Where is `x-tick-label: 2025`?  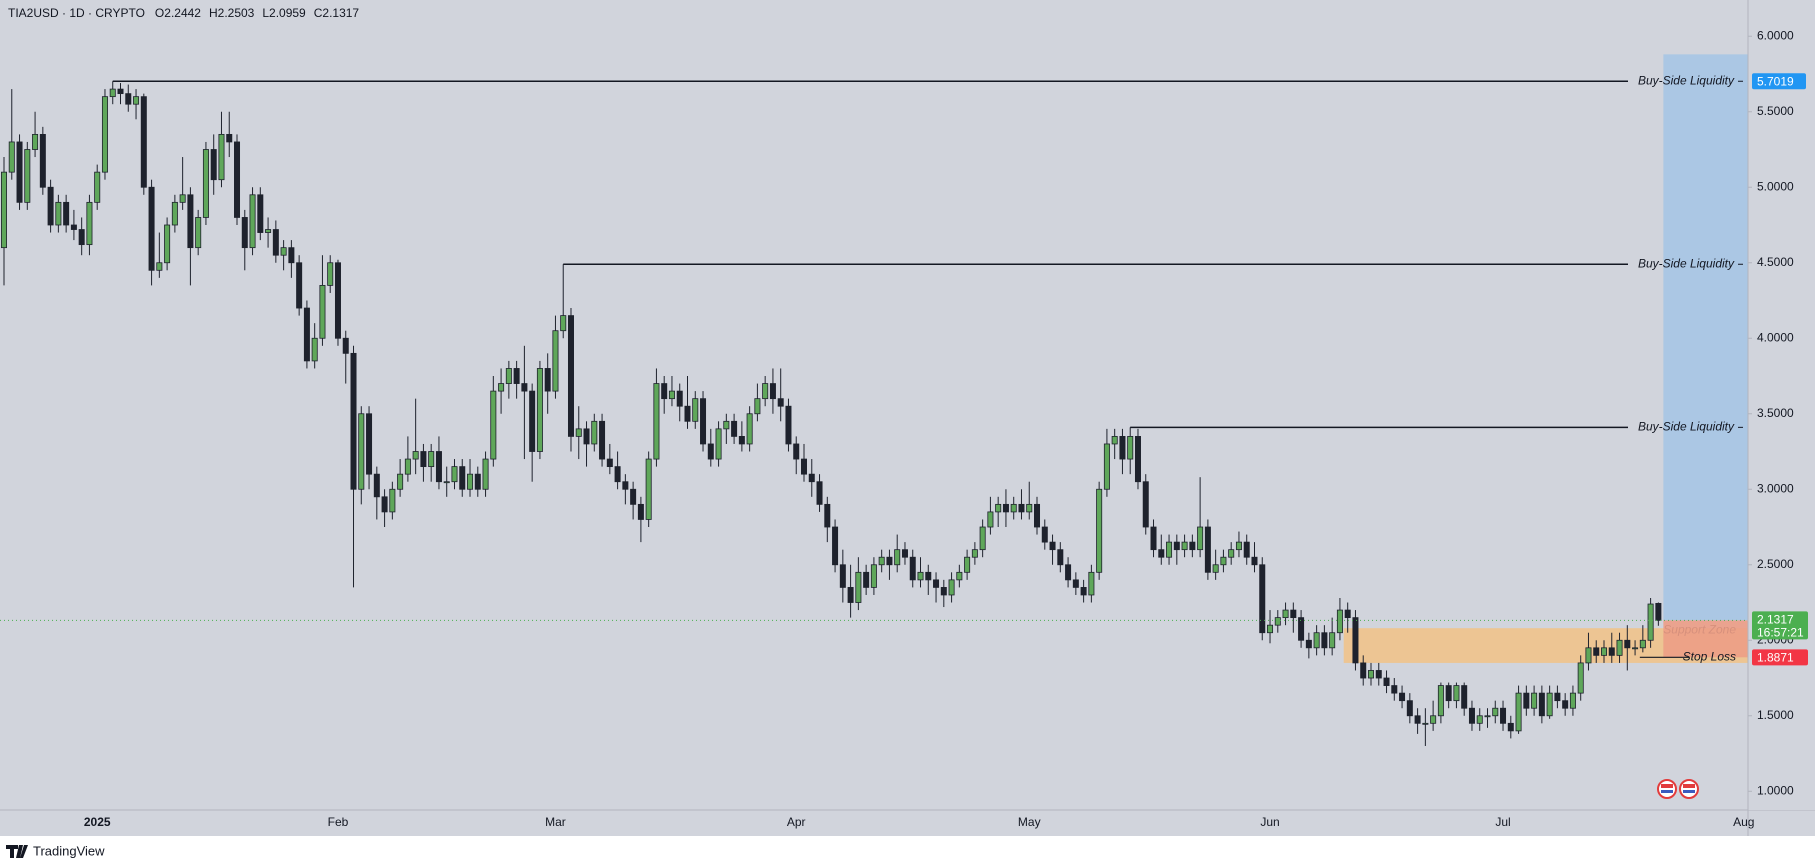
x-tick-label: 2025 is located at coordinates (97, 822).